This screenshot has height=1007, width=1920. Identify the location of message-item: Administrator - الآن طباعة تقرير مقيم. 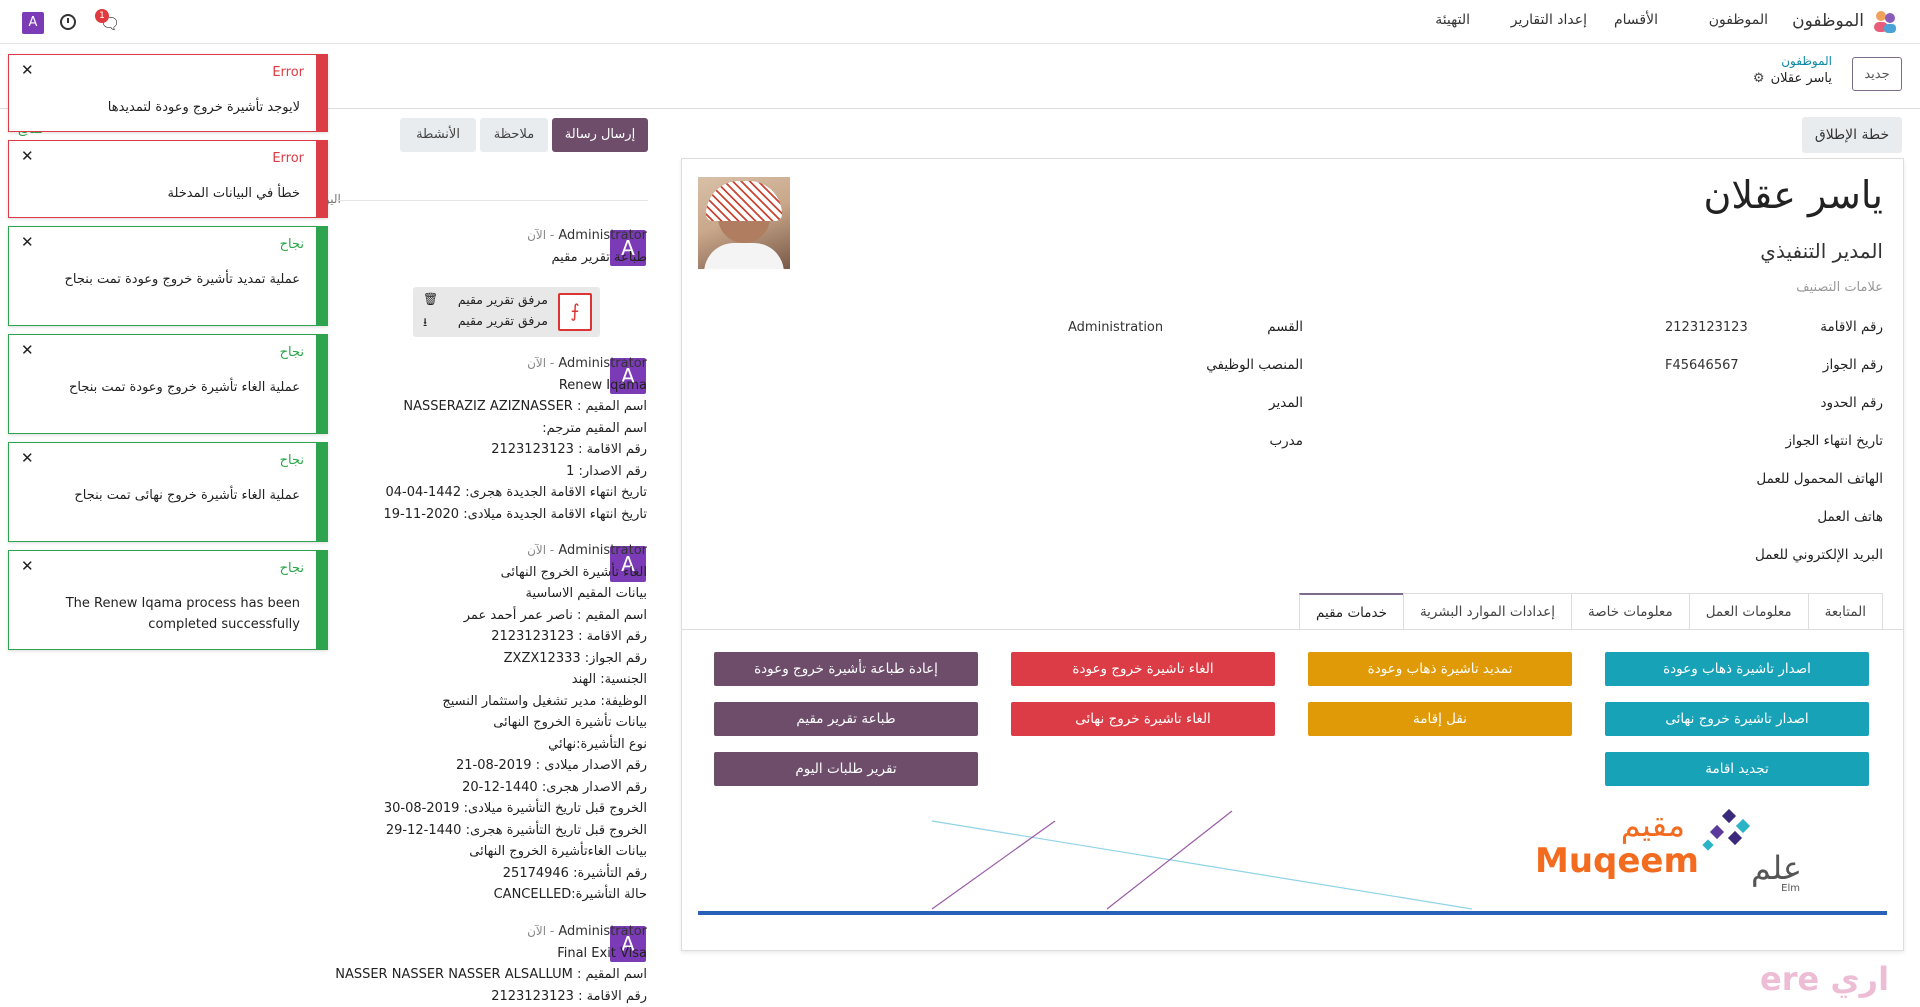
(587, 246).